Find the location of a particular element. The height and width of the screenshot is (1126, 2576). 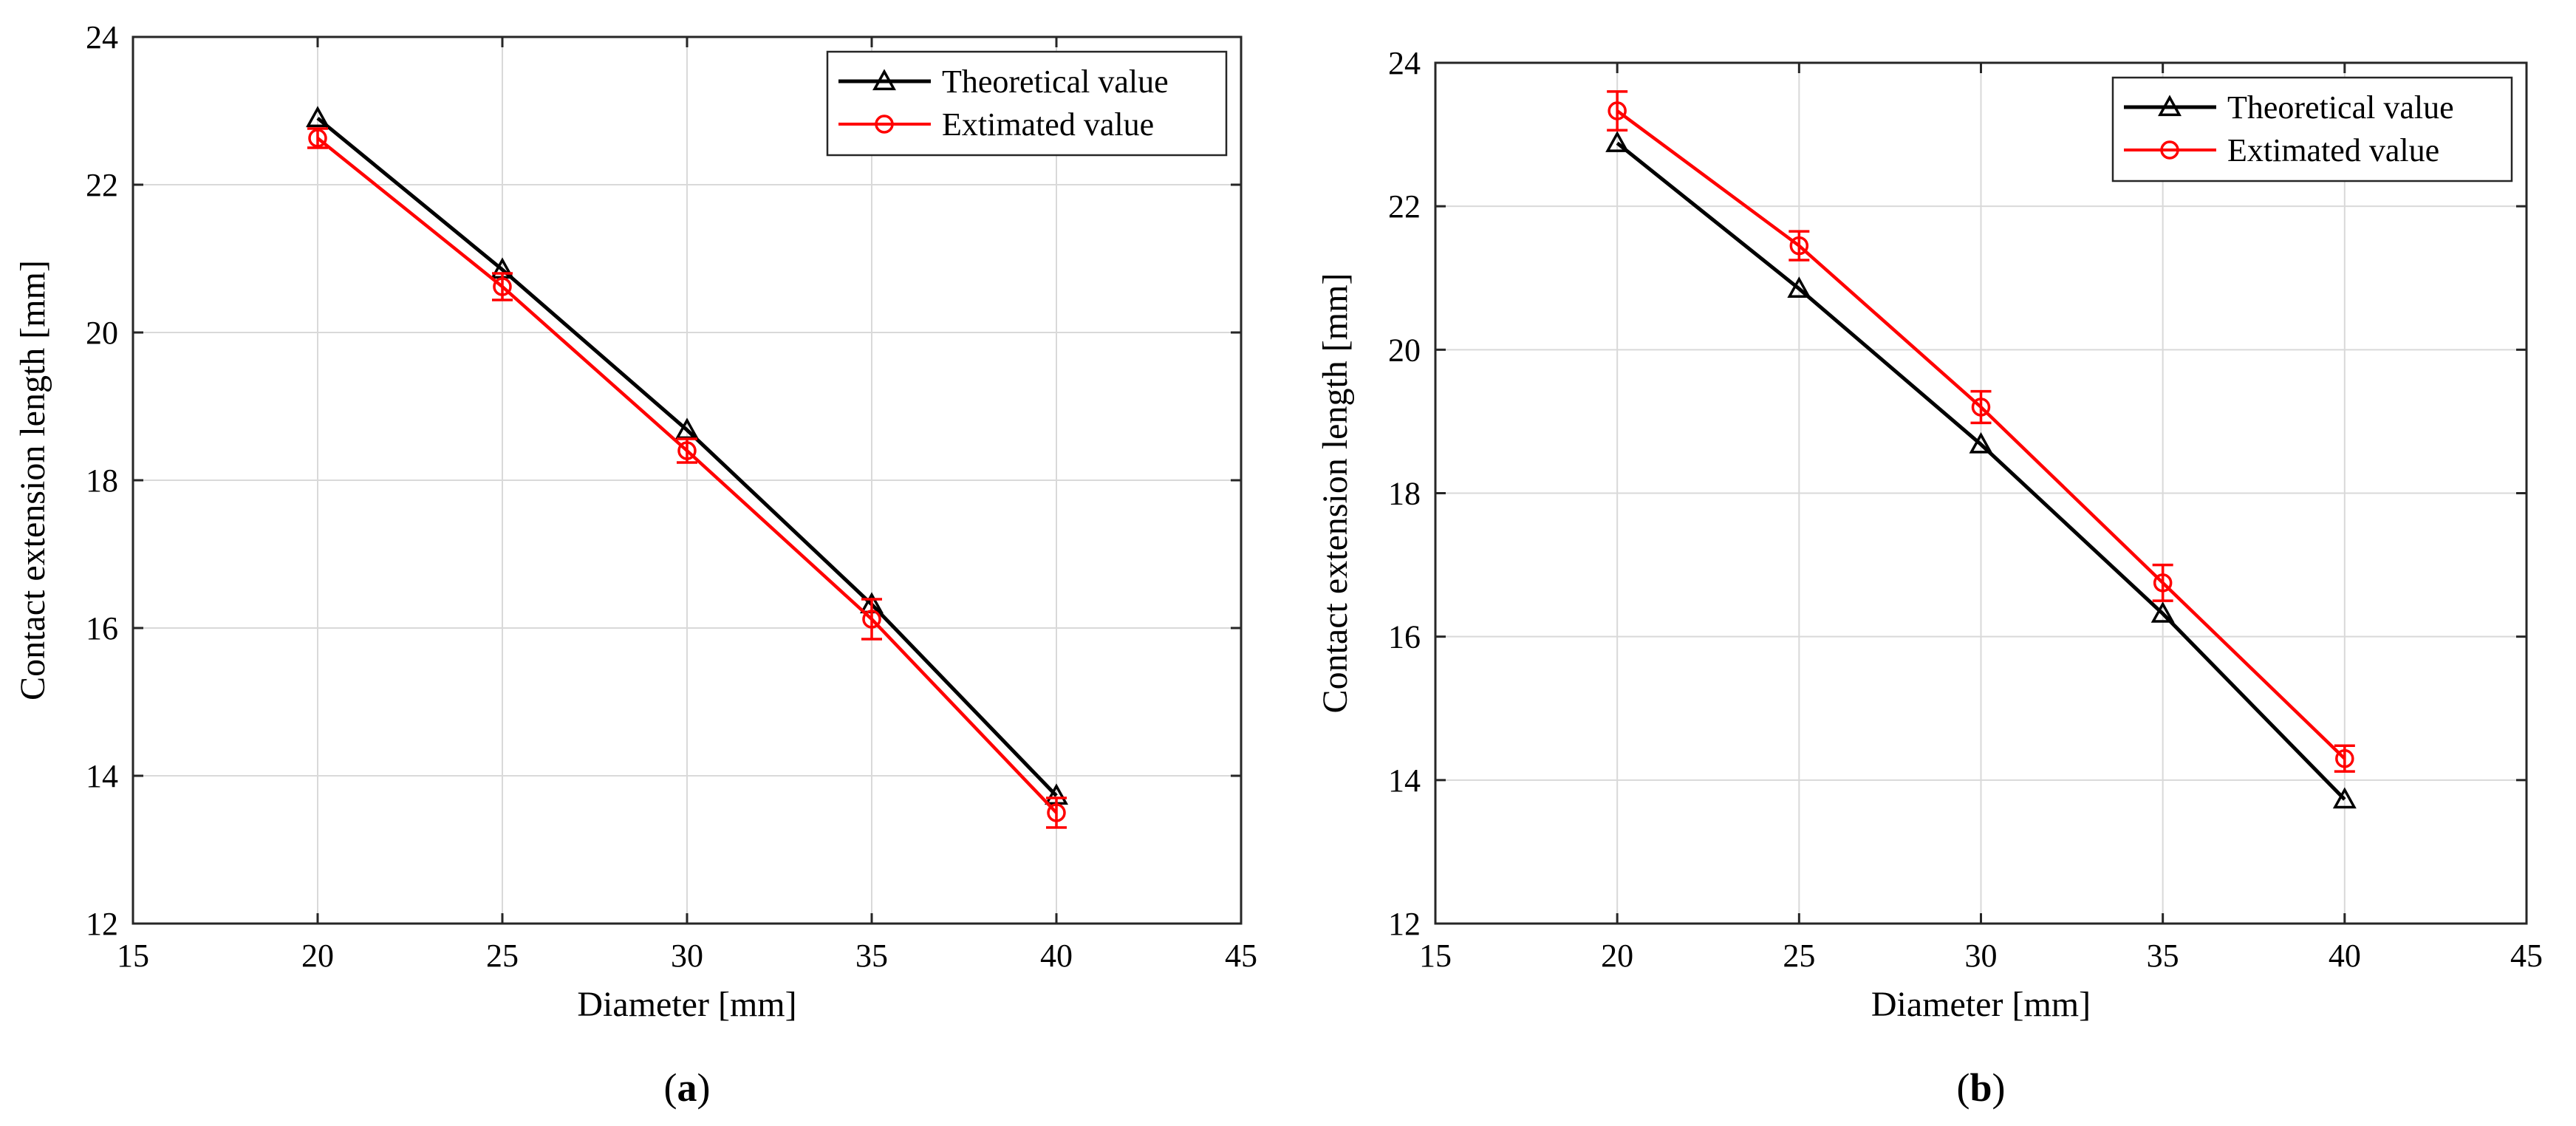

panel-label-letter: b is located at coordinates (1980, 1087).